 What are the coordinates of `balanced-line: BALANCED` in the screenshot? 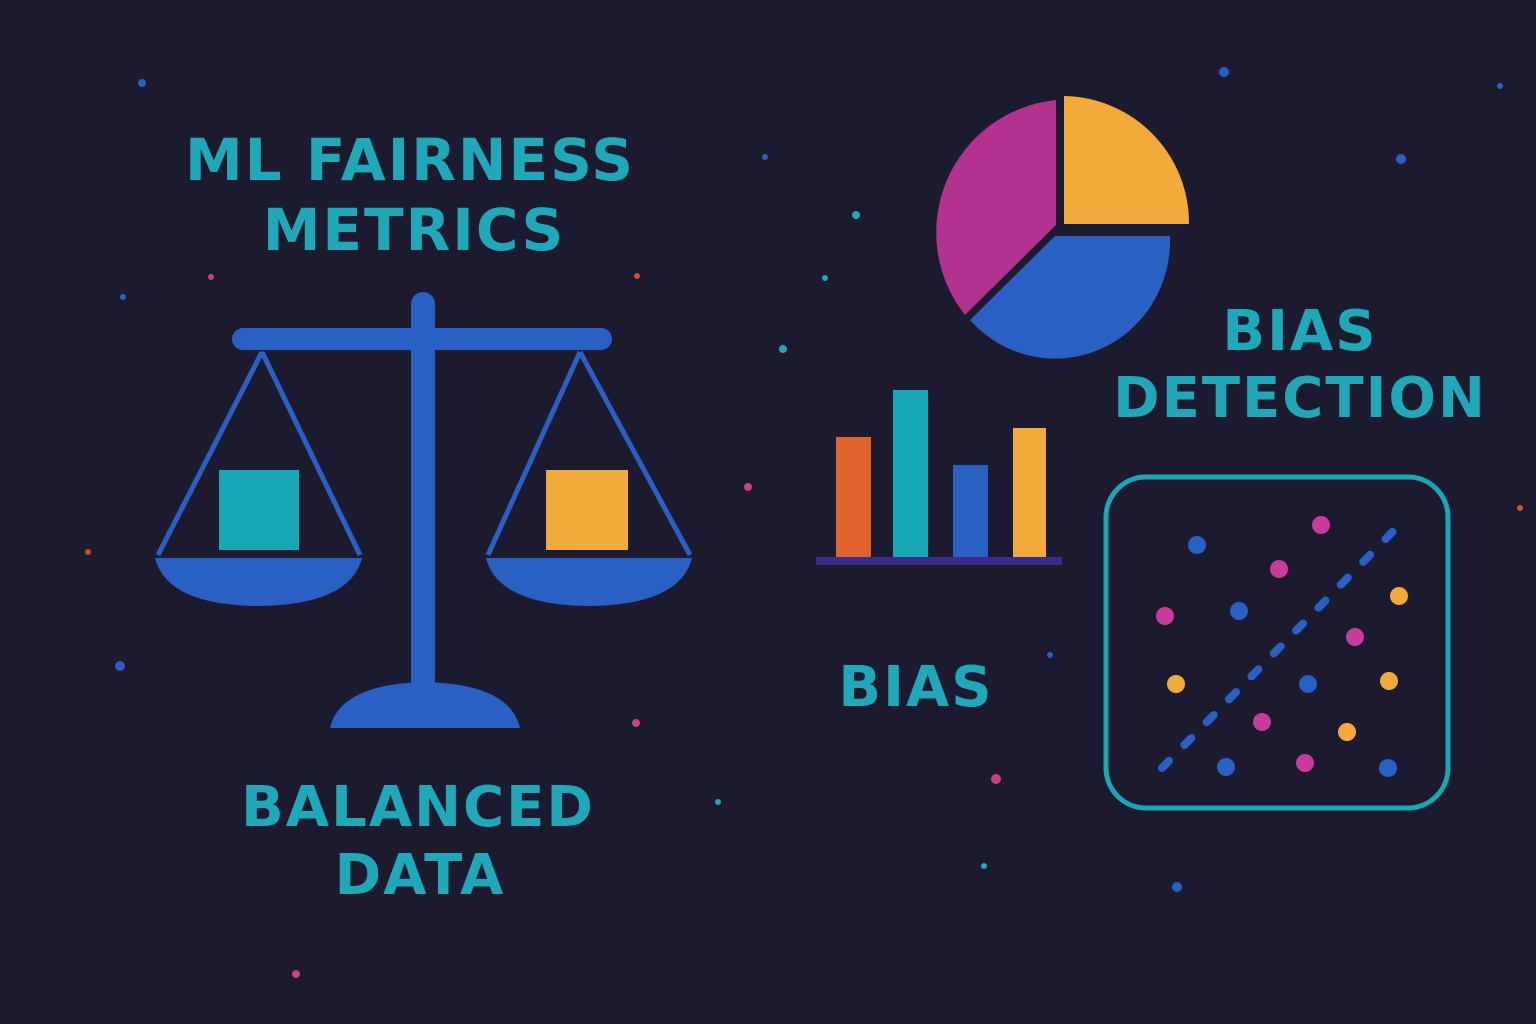 It's located at (418, 807).